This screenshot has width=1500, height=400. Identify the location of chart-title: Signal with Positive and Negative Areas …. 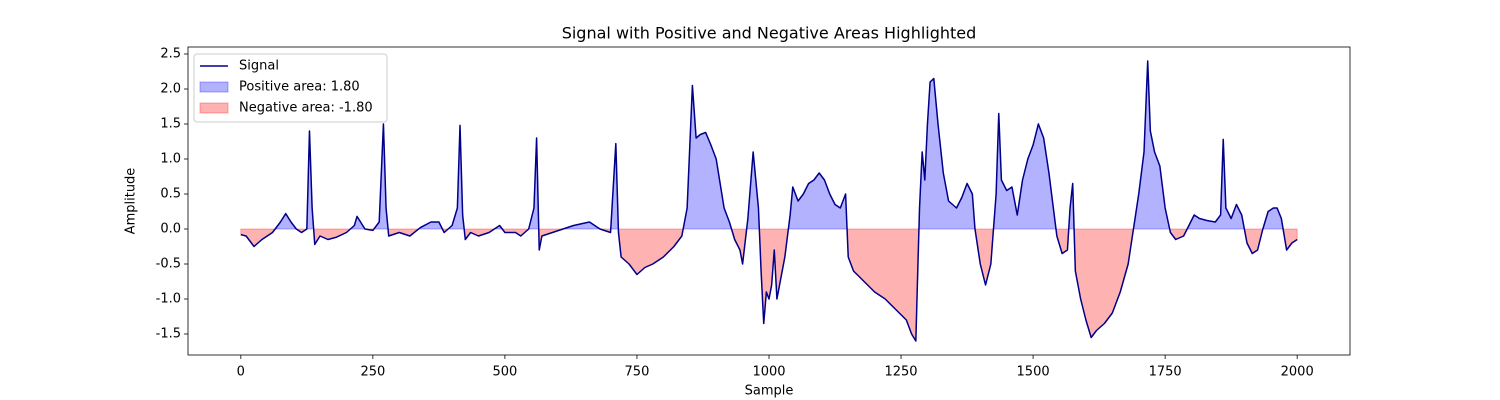
(769, 33).